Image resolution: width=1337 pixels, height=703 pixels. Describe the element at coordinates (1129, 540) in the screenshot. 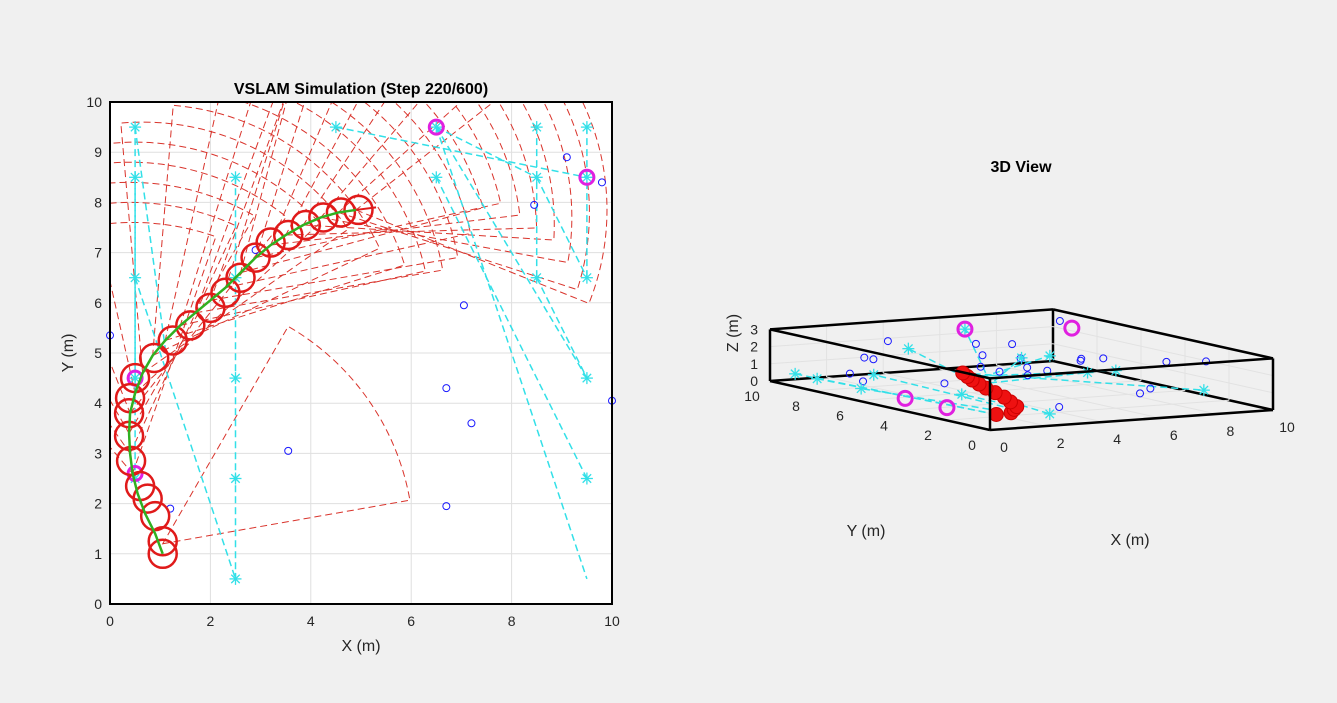

I see `x-axis-label-3d: X (m)` at that location.